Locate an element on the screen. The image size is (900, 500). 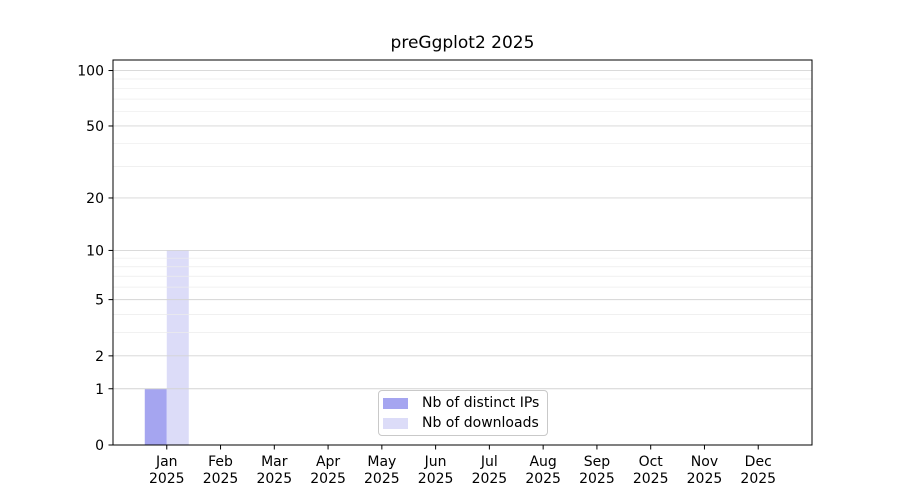
x-axis-tick-label-year-apr: 2025 is located at coordinates (328, 479).